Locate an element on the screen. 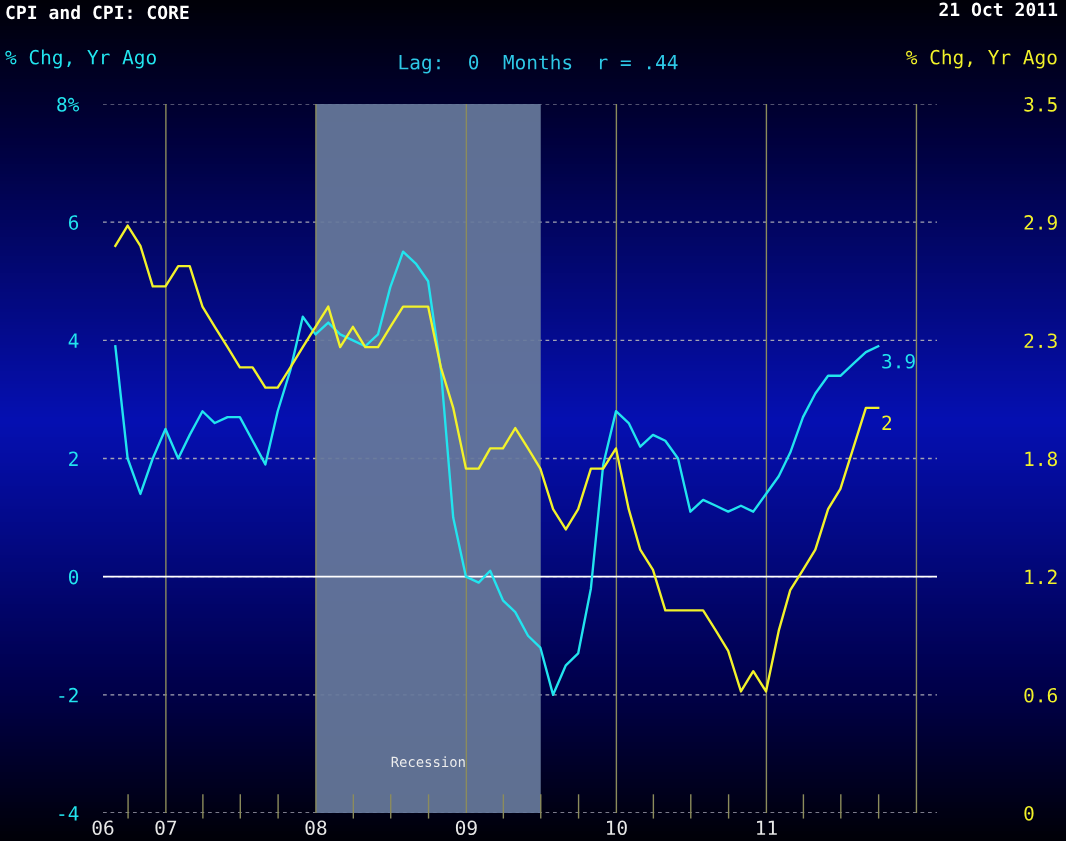 The width and height of the screenshot is (1066, 841). y-tick-label: 2 is located at coordinates (73, 458).